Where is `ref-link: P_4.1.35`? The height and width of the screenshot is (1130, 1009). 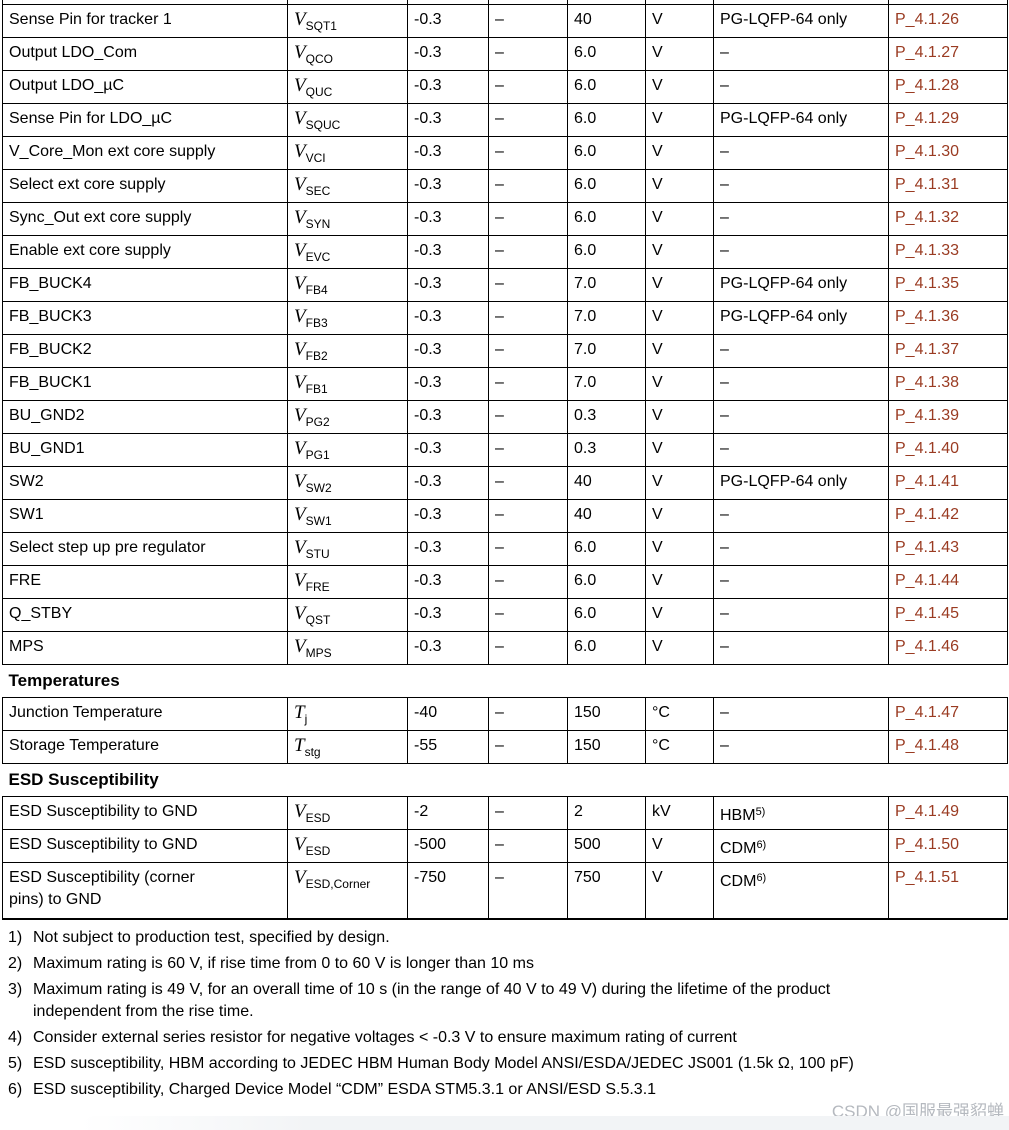 ref-link: P_4.1.35 is located at coordinates (948, 284).